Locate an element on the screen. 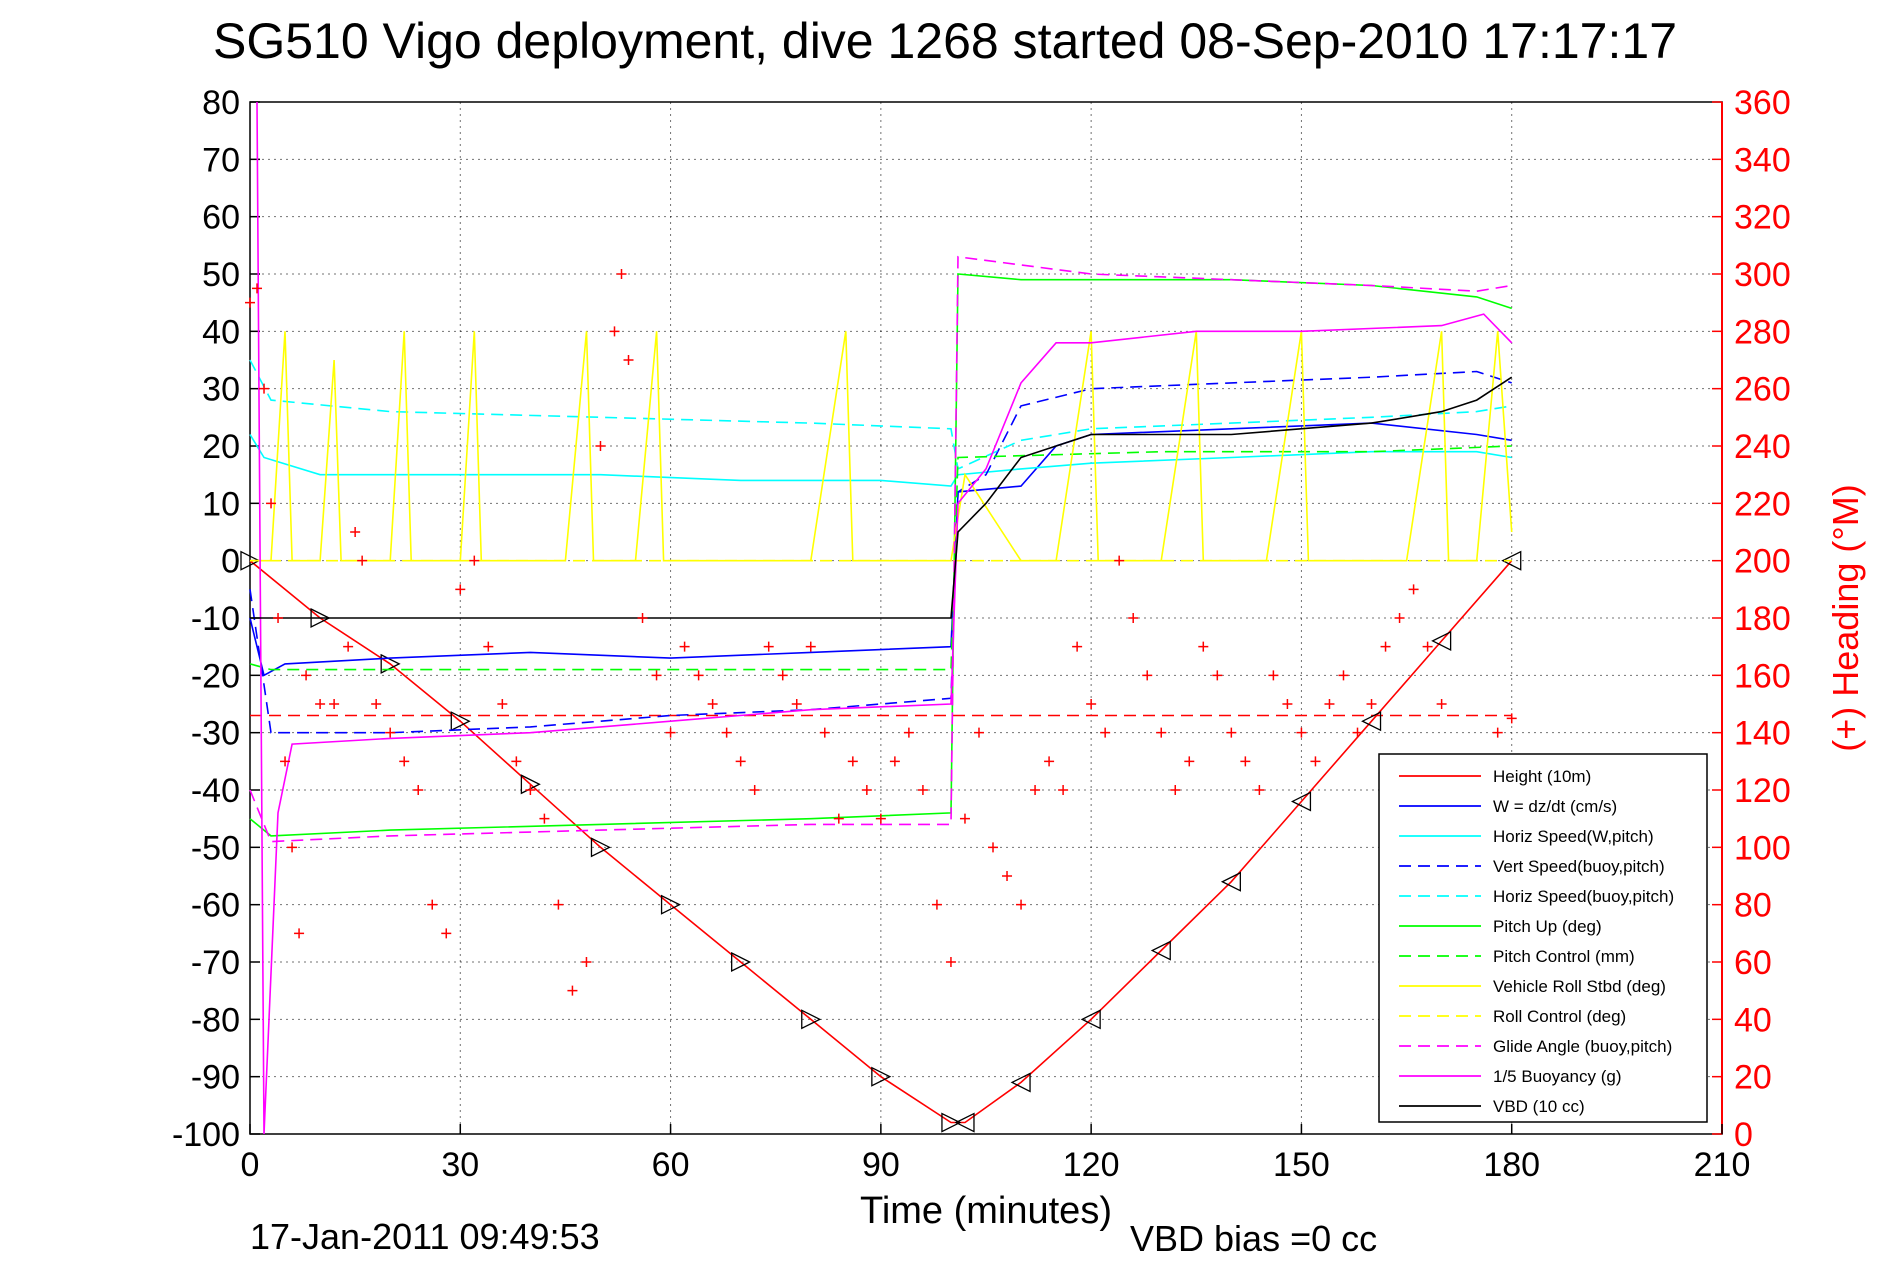 This screenshot has height=1262, width=1891. tick-label-left: -20 is located at coordinates (215, 676).